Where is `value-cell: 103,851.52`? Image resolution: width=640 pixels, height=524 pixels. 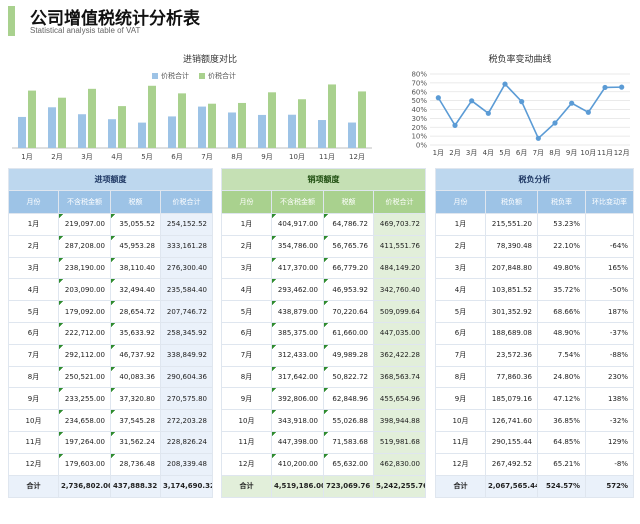 value-cell: 103,851.52 is located at coordinates (511, 290).